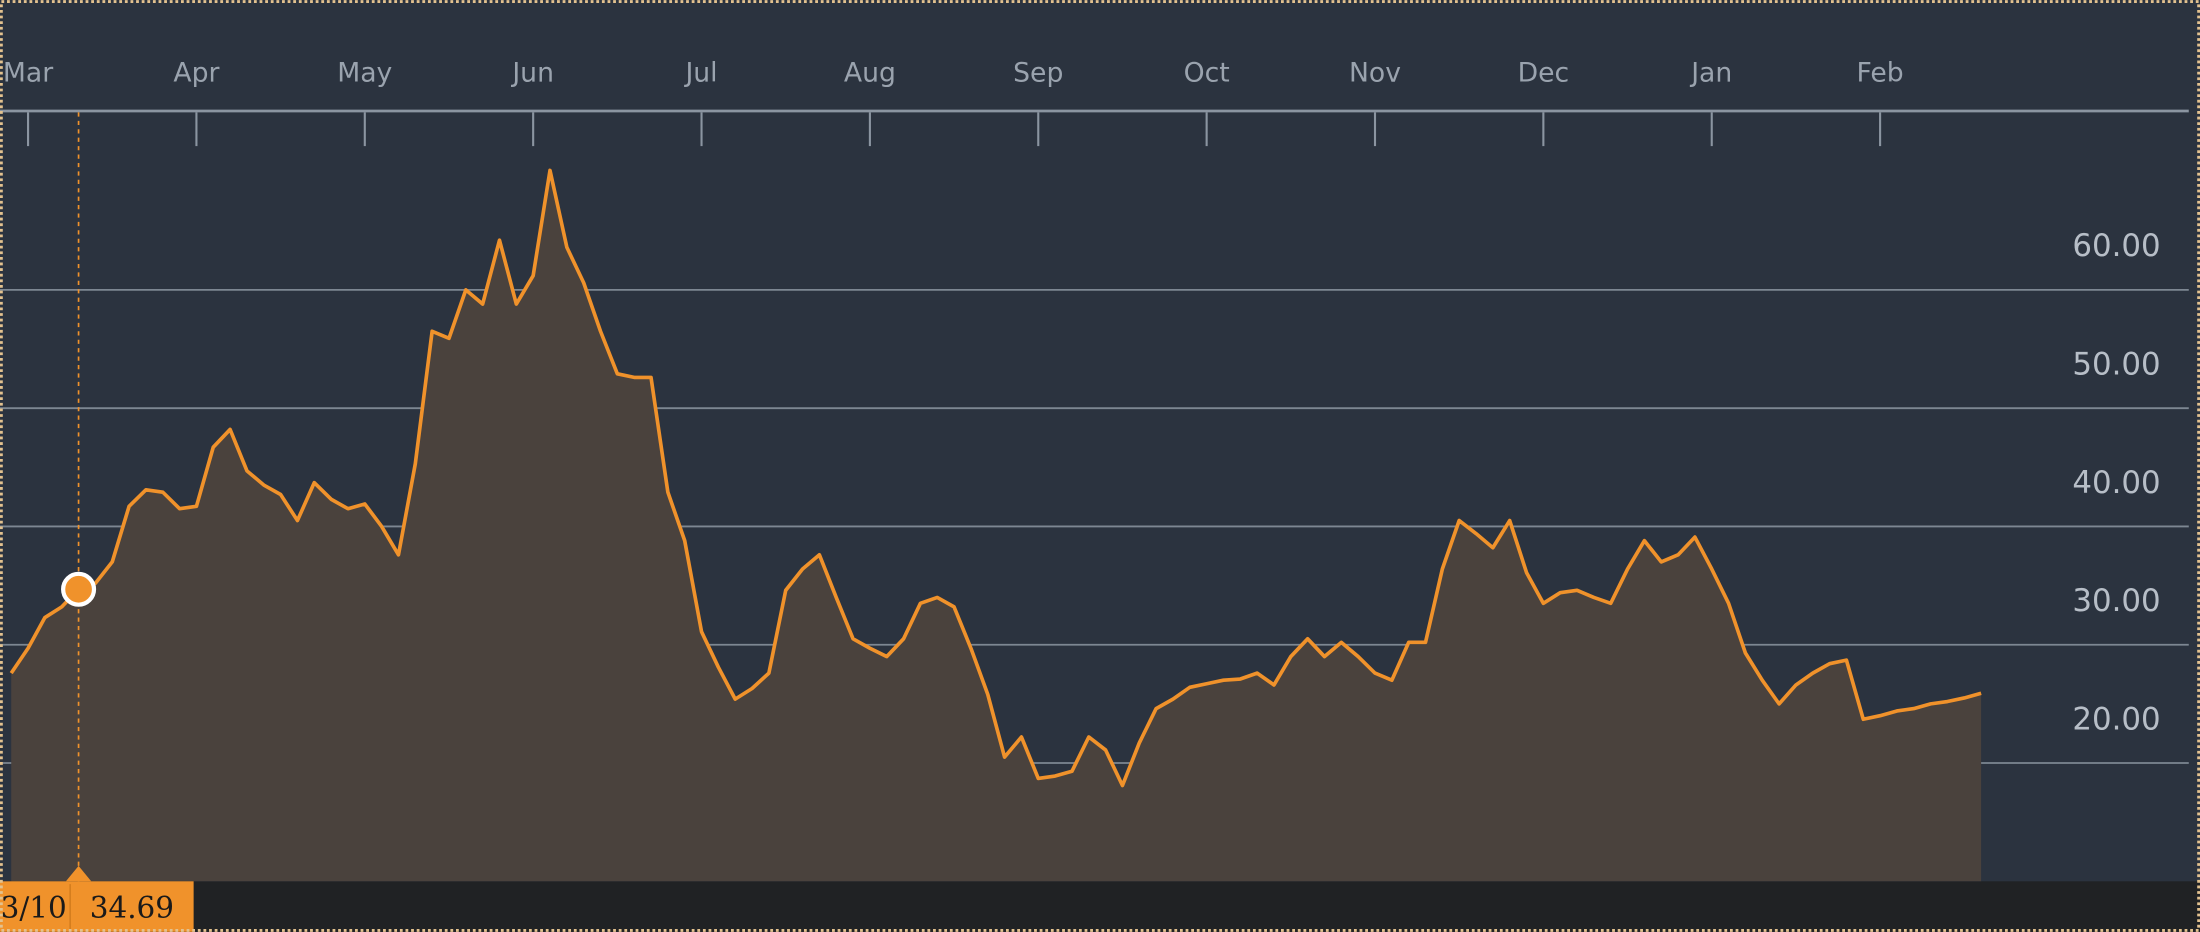 The height and width of the screenshot is (932, 2200). I want to click on crosshair-marker, so click(79, 589).